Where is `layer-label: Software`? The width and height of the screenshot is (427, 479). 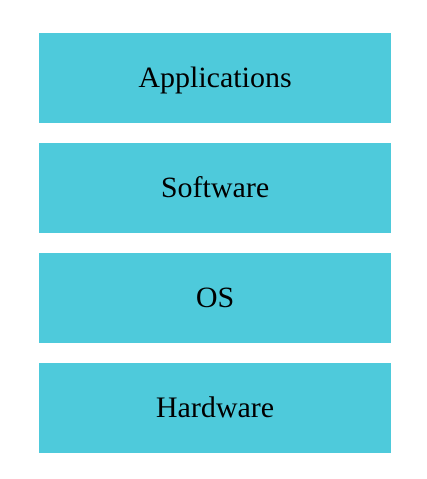
layer-label: Software is located at coordinates (215, 187).